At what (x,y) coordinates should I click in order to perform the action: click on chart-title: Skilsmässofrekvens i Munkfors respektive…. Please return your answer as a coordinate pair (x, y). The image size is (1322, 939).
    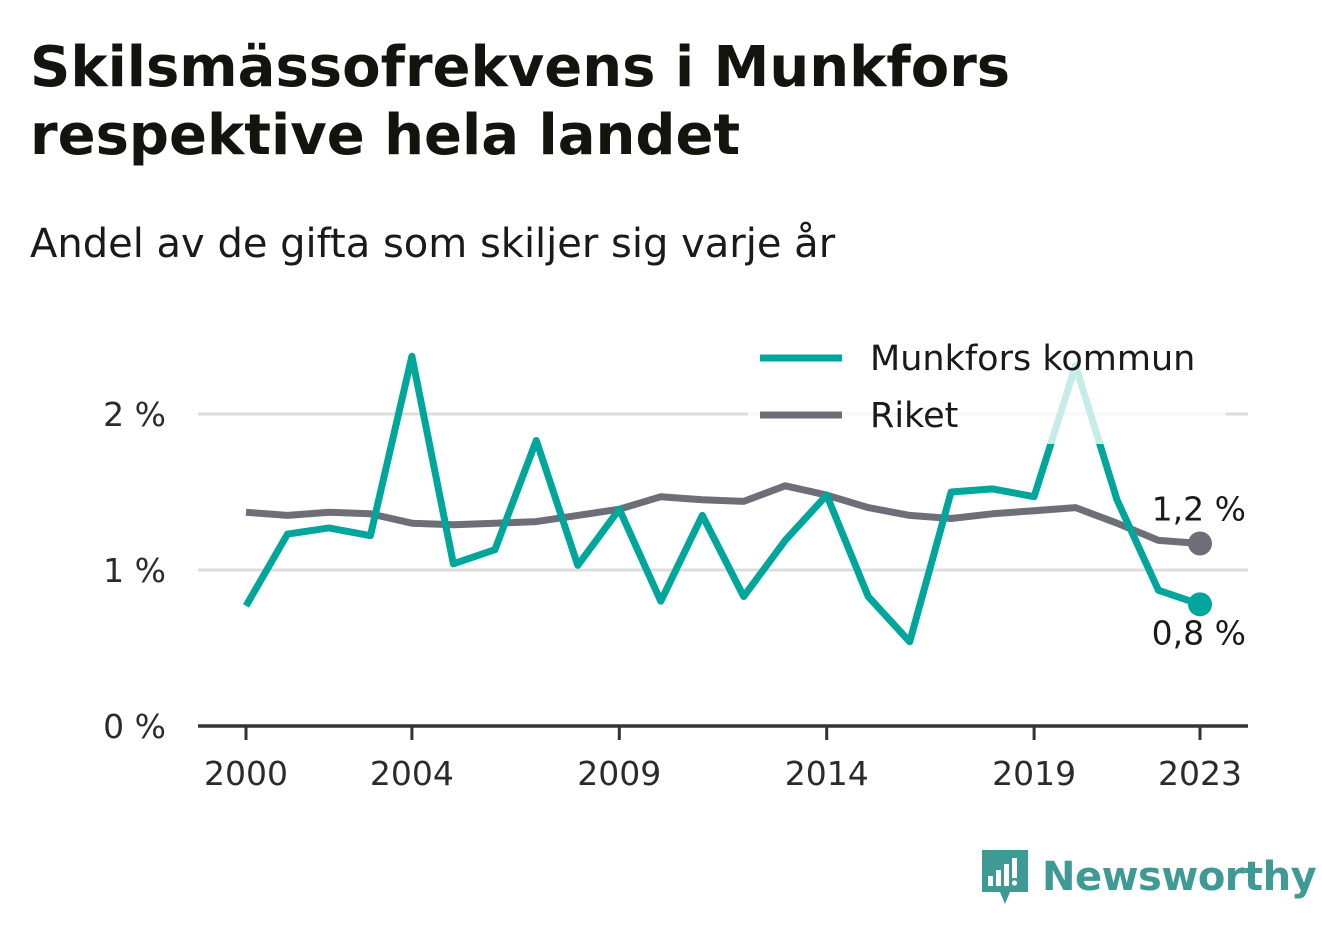
    Looking at the image, I should click on (520, 101).